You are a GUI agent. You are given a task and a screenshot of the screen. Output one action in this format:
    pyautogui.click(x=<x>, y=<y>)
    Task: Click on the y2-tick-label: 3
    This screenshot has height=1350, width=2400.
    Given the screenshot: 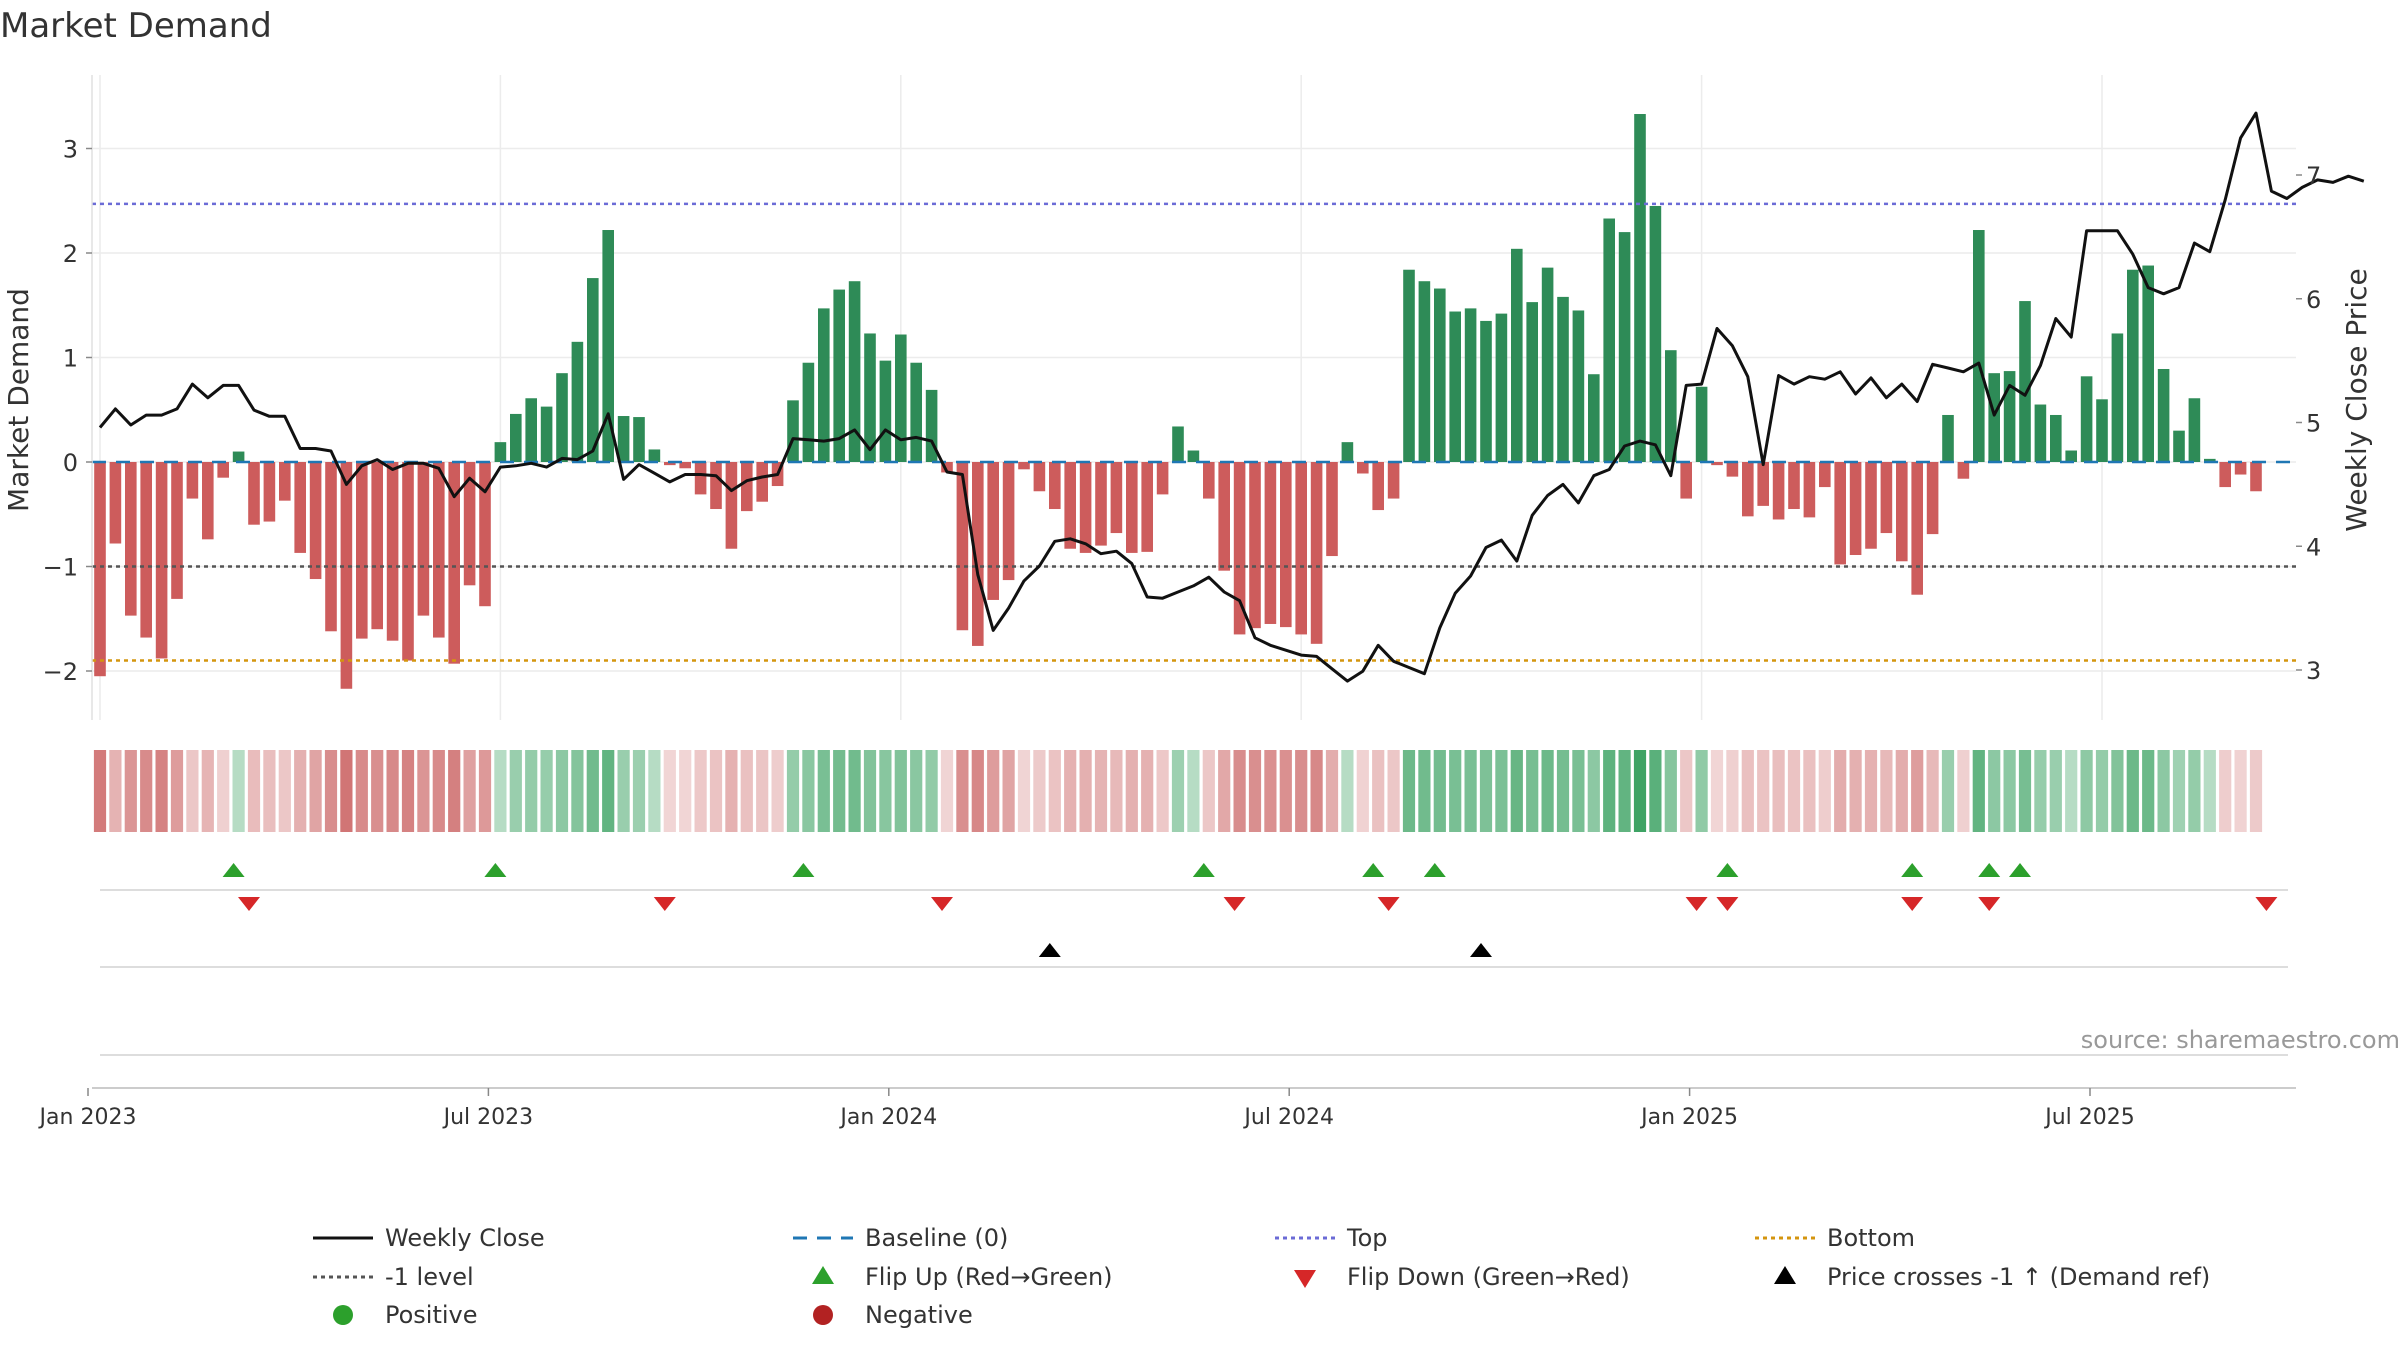 What is the action you would take?
    pyautogui.click(x=2313, y=671)
    